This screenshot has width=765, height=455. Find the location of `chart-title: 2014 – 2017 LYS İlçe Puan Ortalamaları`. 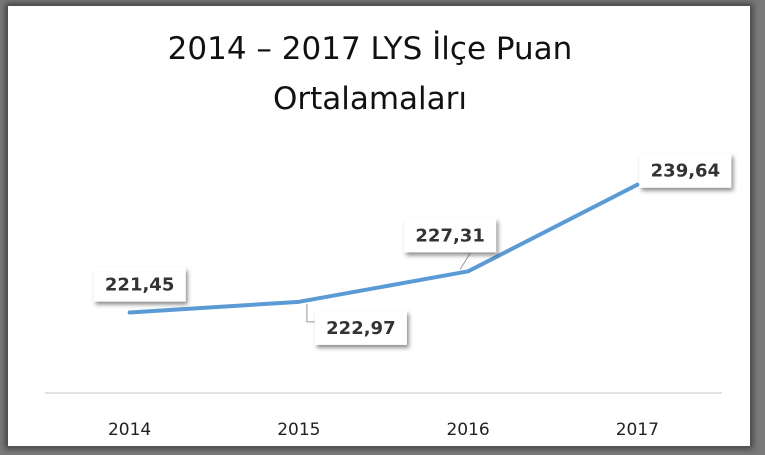

chart-title: 2014 – 2017 LYS İlçe Puan Ortalamaları is located at coordinates (370, 74).